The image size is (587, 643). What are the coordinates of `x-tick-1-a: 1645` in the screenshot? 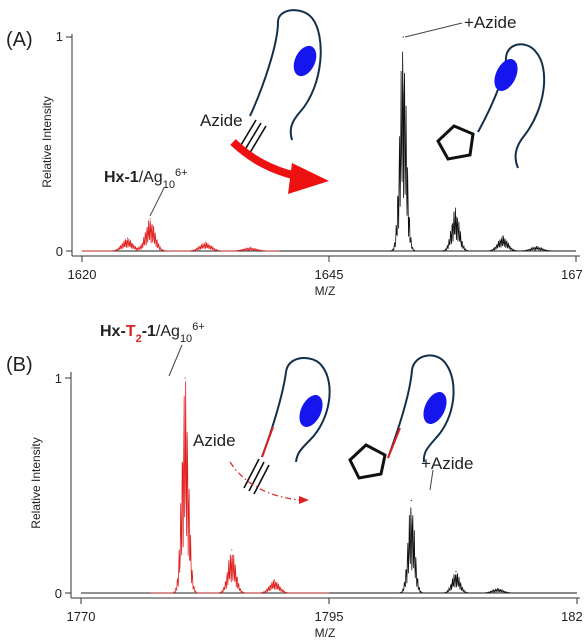 It's located at (329, 274).